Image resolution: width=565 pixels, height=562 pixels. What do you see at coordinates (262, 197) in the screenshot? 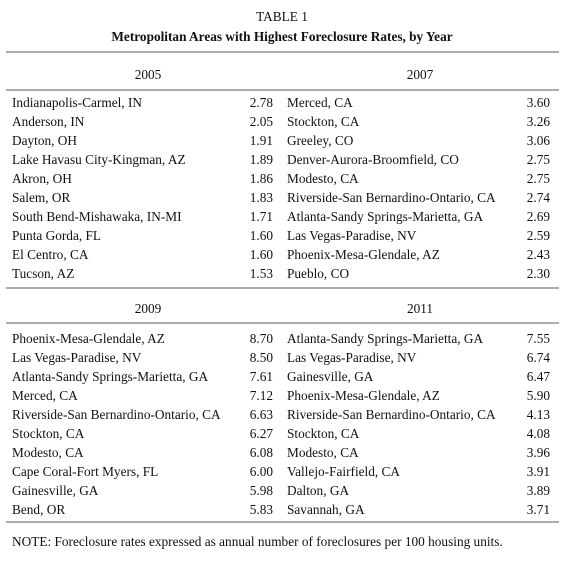
I see `rate-value: 1.83` at bounding box center [262, 197].